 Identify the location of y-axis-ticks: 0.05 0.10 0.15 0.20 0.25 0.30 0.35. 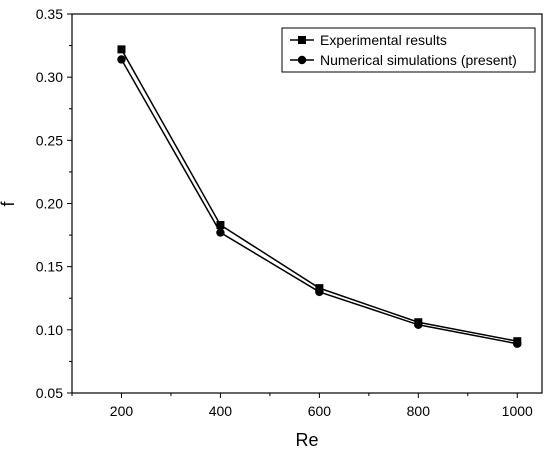
(54, 203).